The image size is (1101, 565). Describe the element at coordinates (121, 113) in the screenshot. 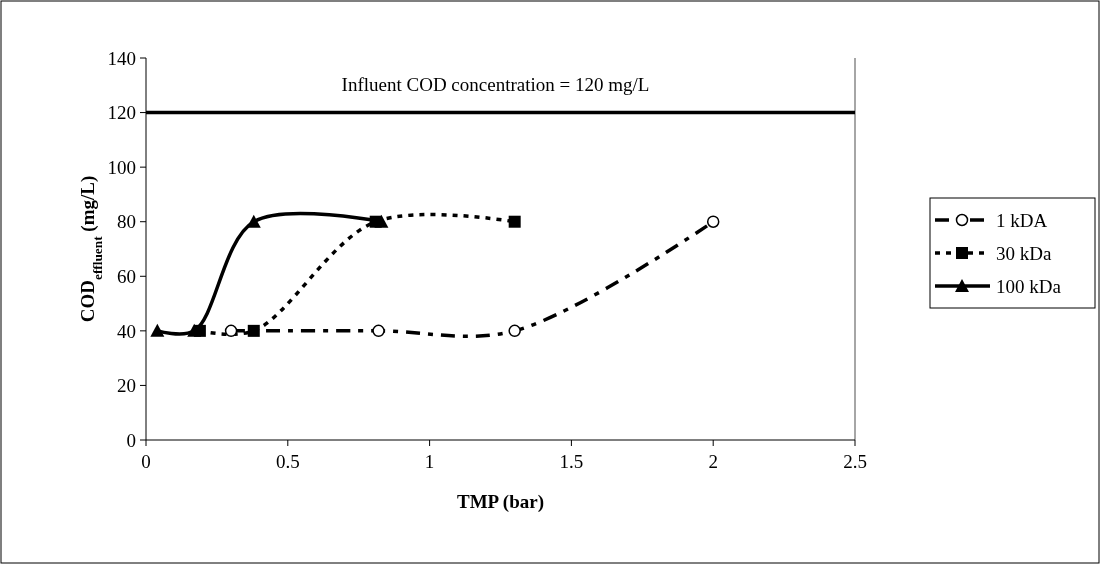

I see `y-tick-label: 120` at that location.